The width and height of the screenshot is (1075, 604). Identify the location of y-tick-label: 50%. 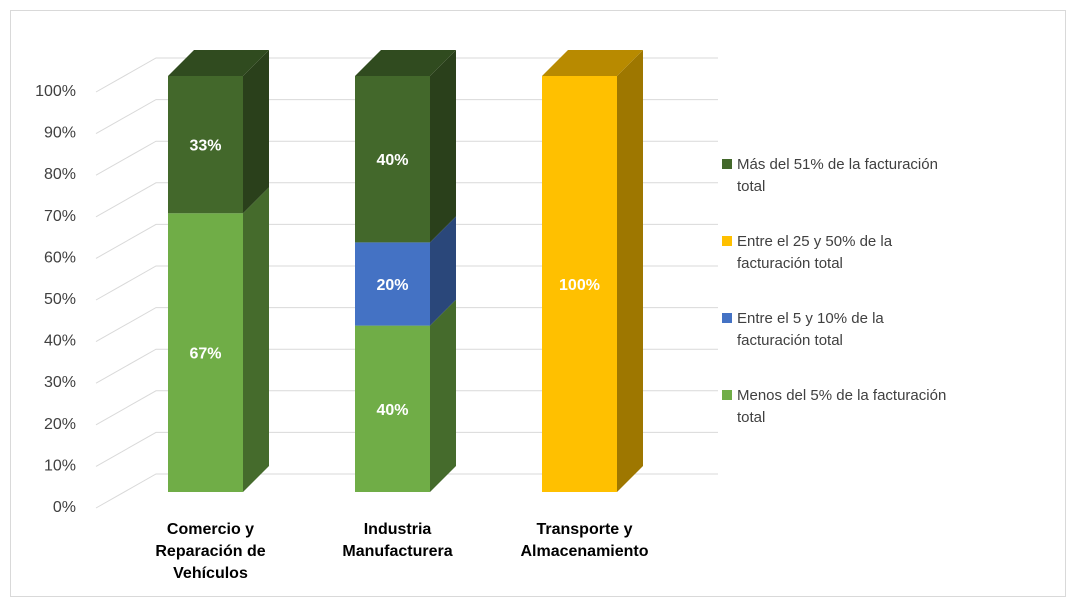
(60, 299).